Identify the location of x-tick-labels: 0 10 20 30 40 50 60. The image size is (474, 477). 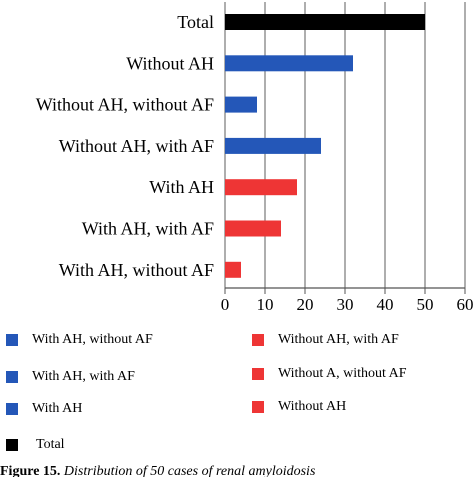
(347, 304).